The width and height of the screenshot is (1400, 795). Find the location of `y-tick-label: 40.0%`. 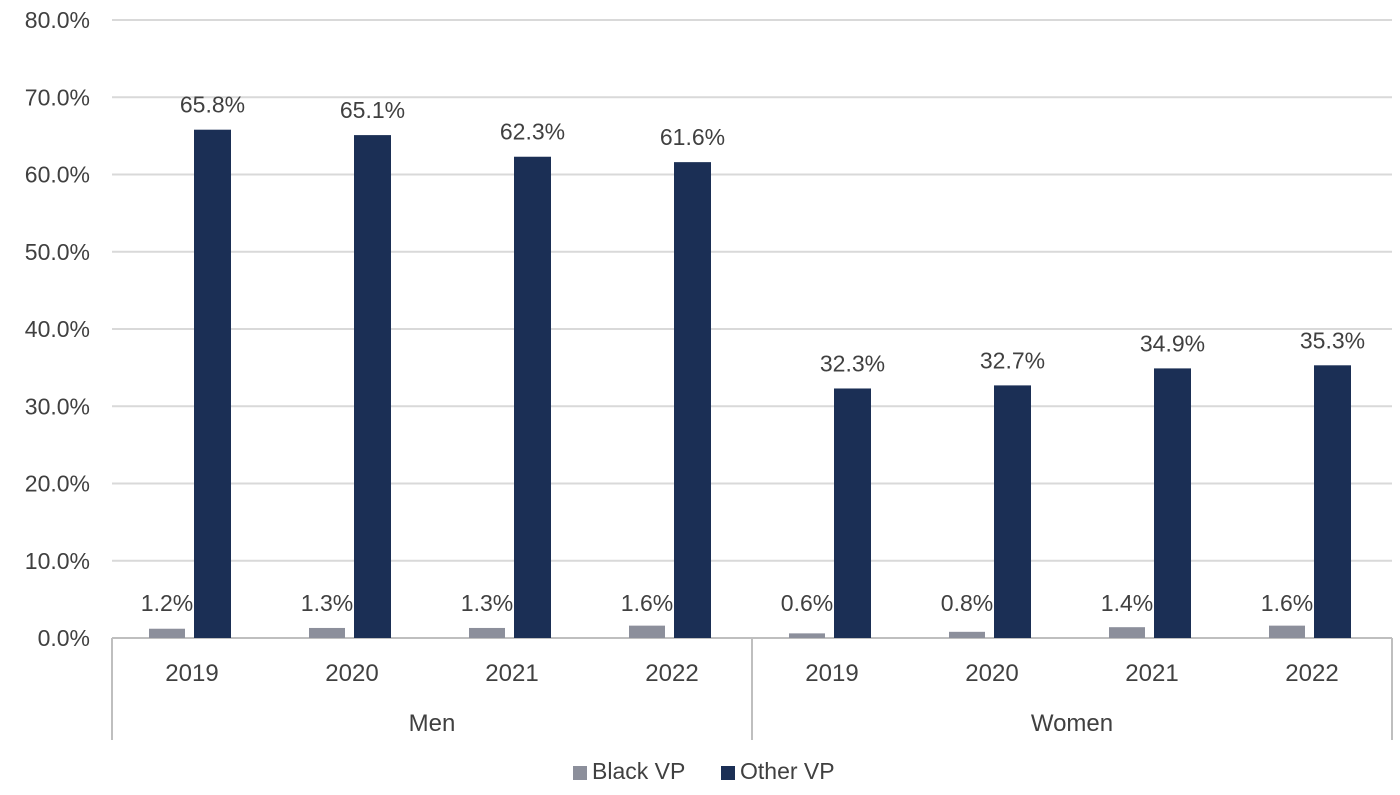

y-tick-label: 40.0% is located at coordinates (57, 329).